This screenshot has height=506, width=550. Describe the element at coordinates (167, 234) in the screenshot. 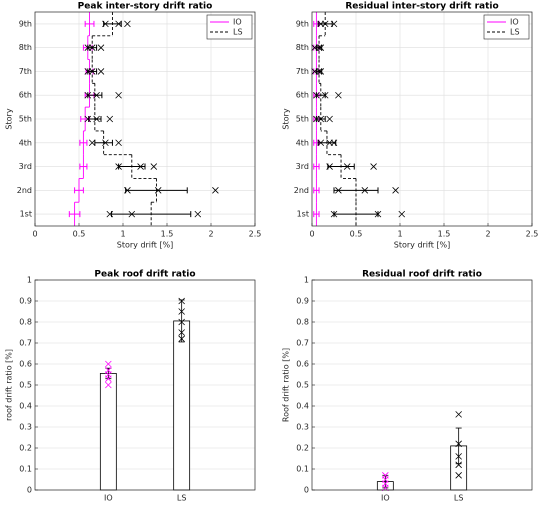

I see `x-tick-label: 1.5` at that location.